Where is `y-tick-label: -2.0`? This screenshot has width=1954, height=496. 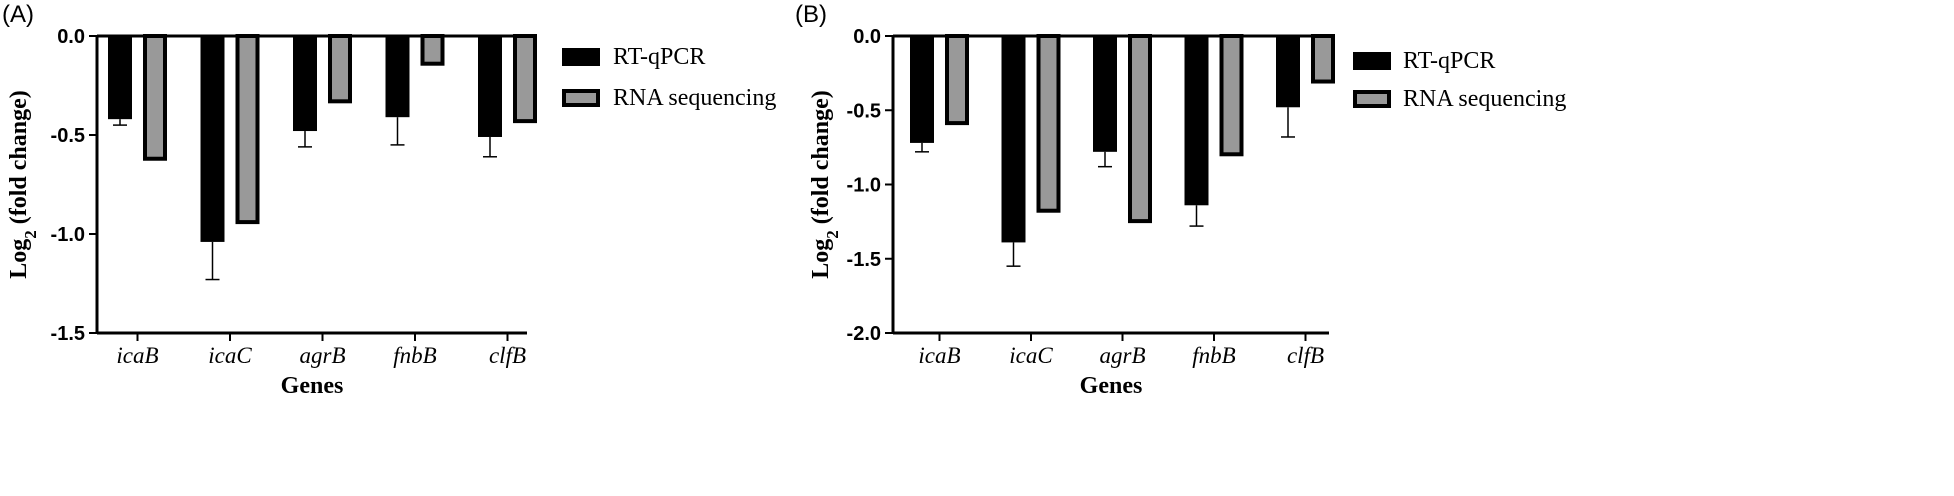 y-tick-label: -2.0 is located at coordinates (864, 334).